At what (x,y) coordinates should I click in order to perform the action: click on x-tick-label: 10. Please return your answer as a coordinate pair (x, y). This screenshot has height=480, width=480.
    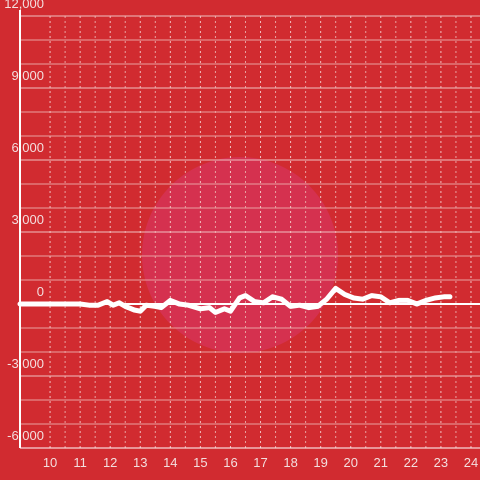
    Looking at the image, I should click on (50, 462).